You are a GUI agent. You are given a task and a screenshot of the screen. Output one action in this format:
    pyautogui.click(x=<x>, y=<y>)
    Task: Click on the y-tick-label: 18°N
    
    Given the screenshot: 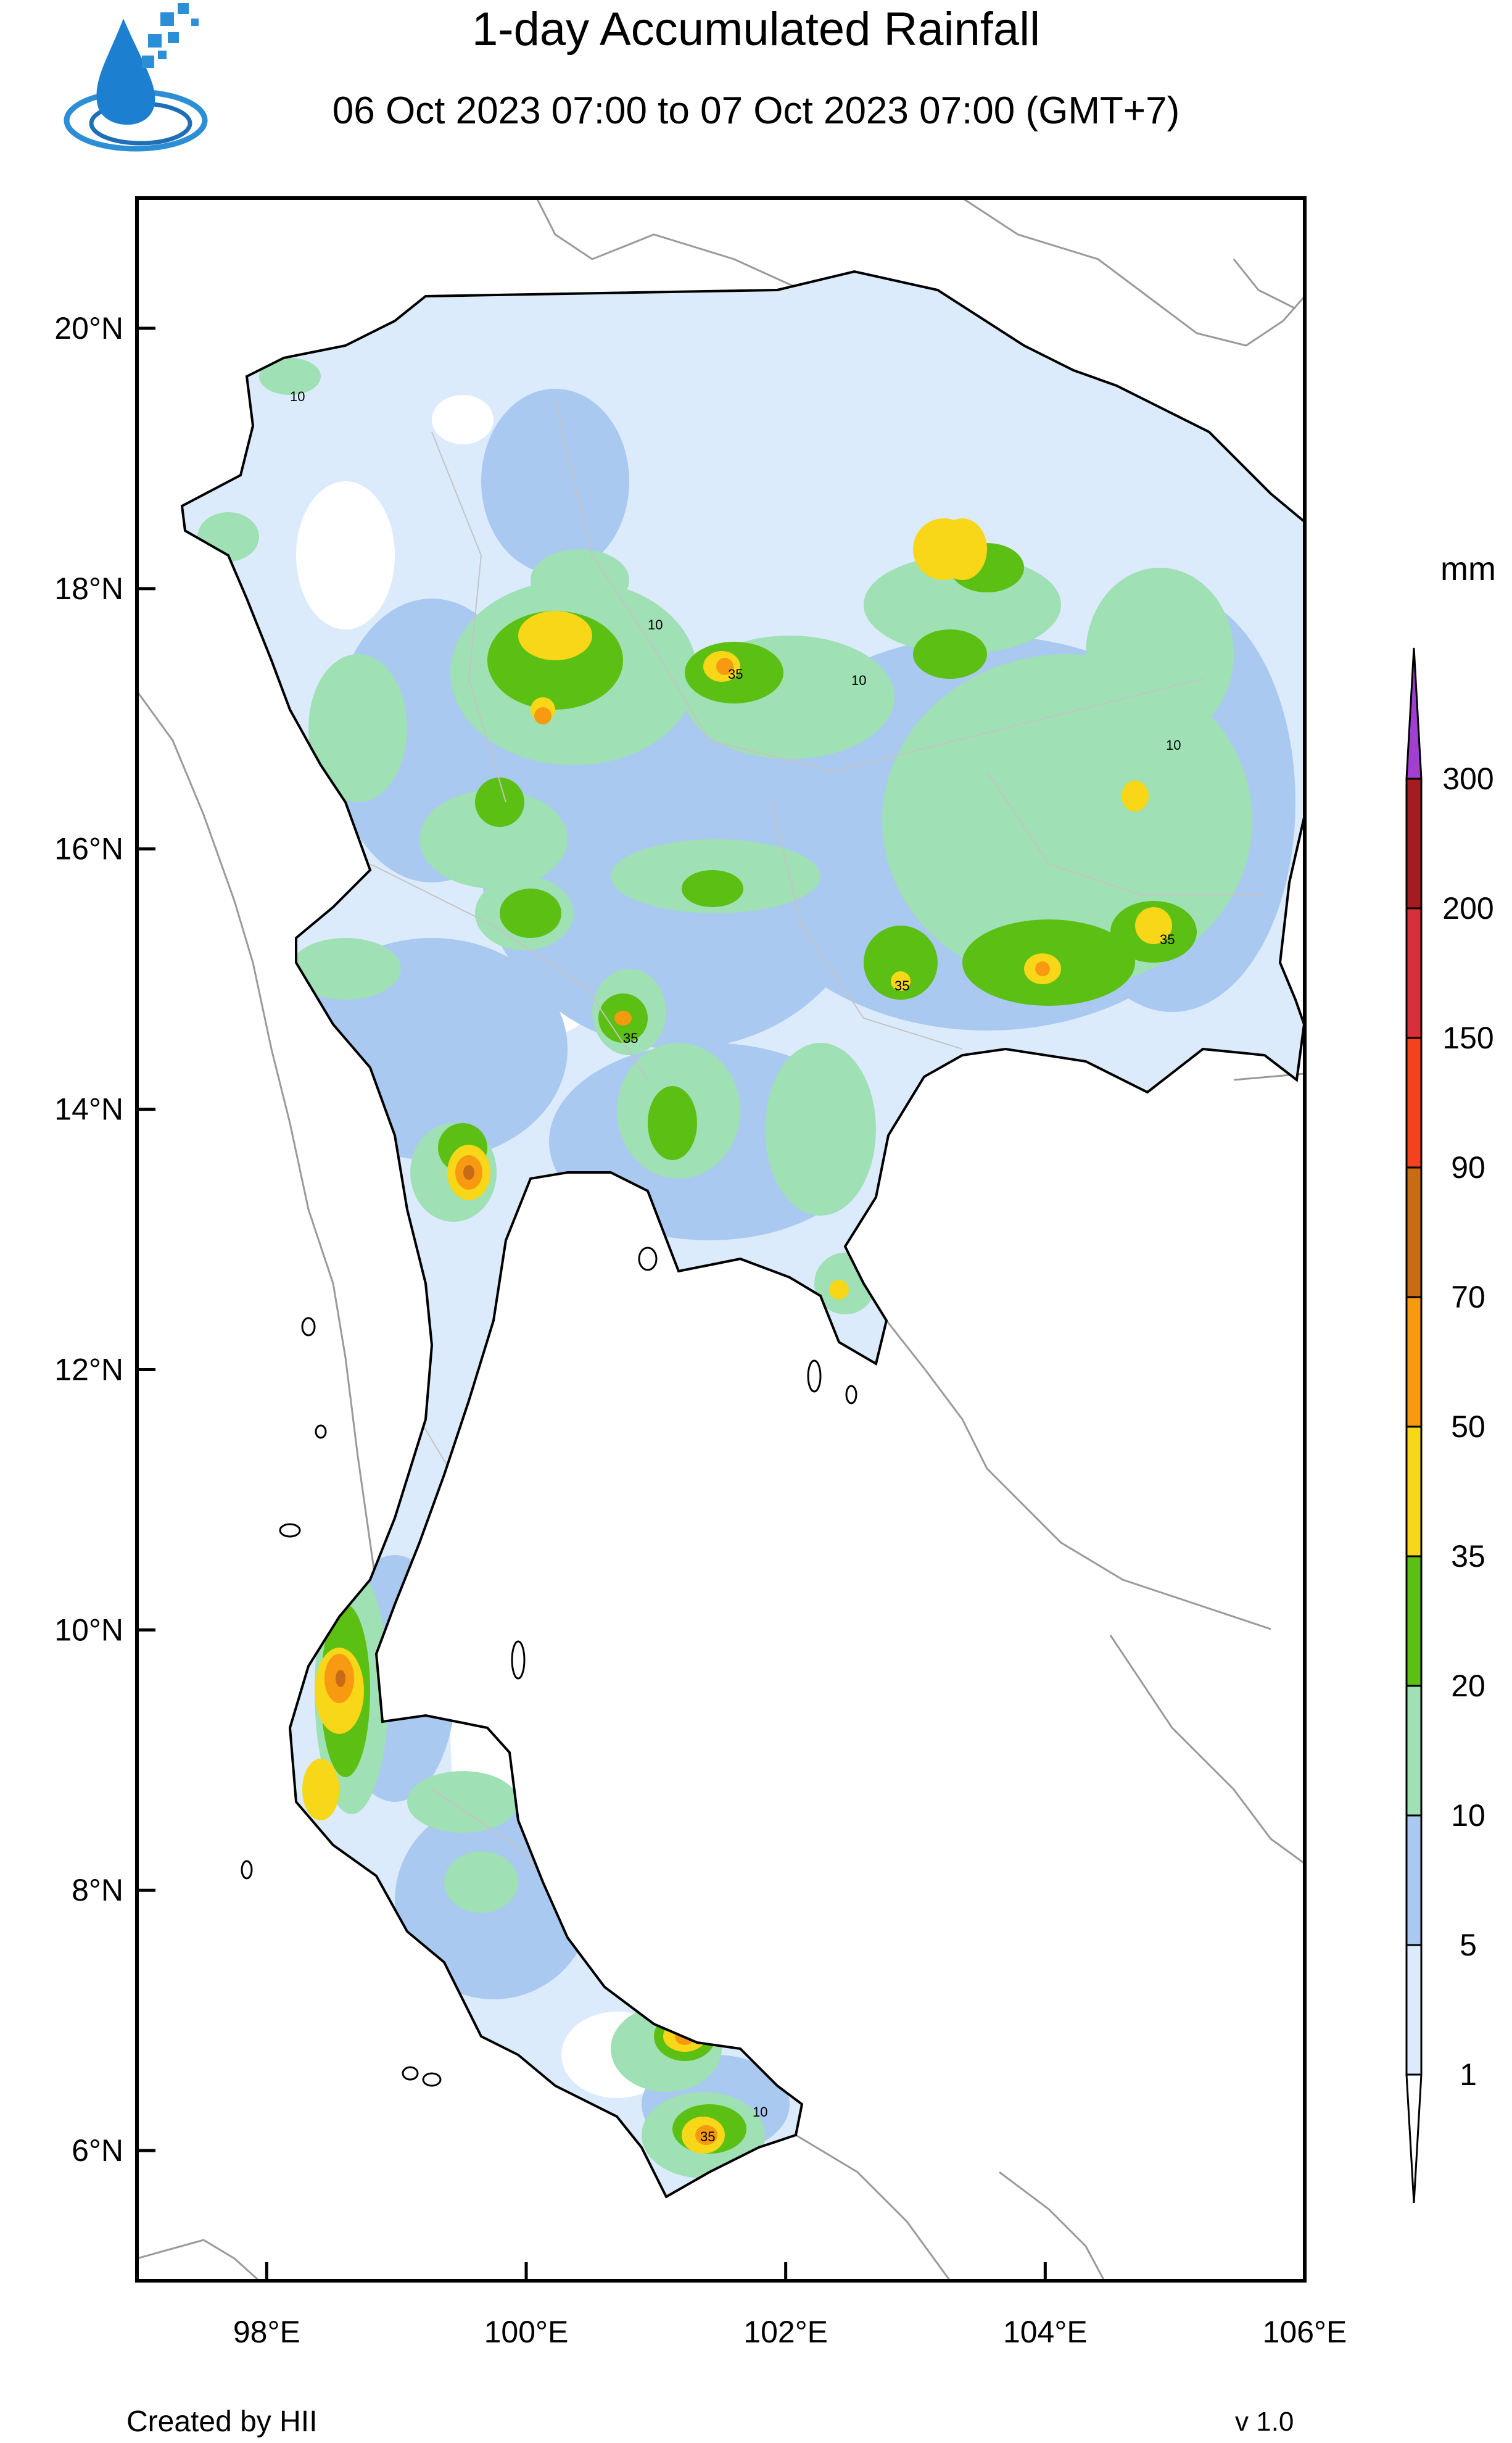 What is the action you would take?
    pyautogui.click(x=88, y=588)
    